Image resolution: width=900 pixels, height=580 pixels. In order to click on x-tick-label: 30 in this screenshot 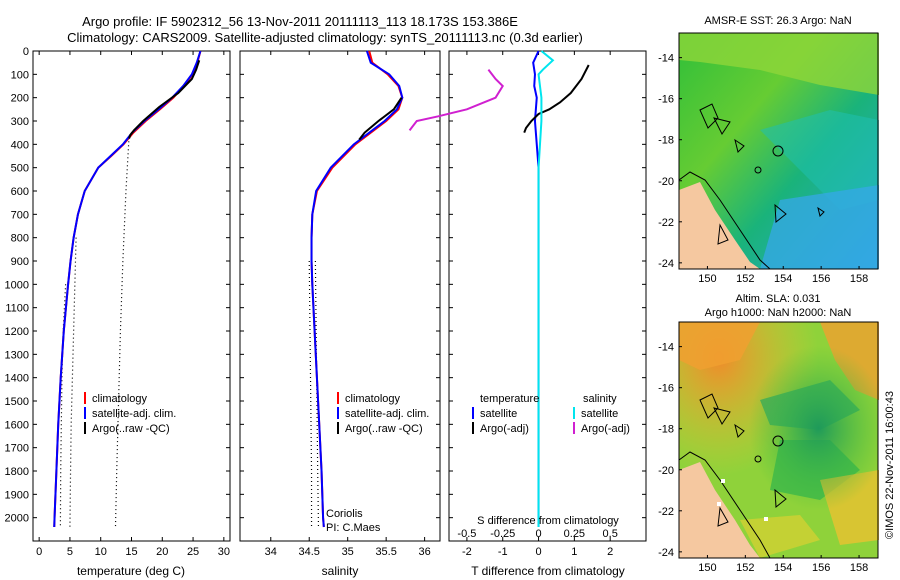, I will do `click(224, 552)`.